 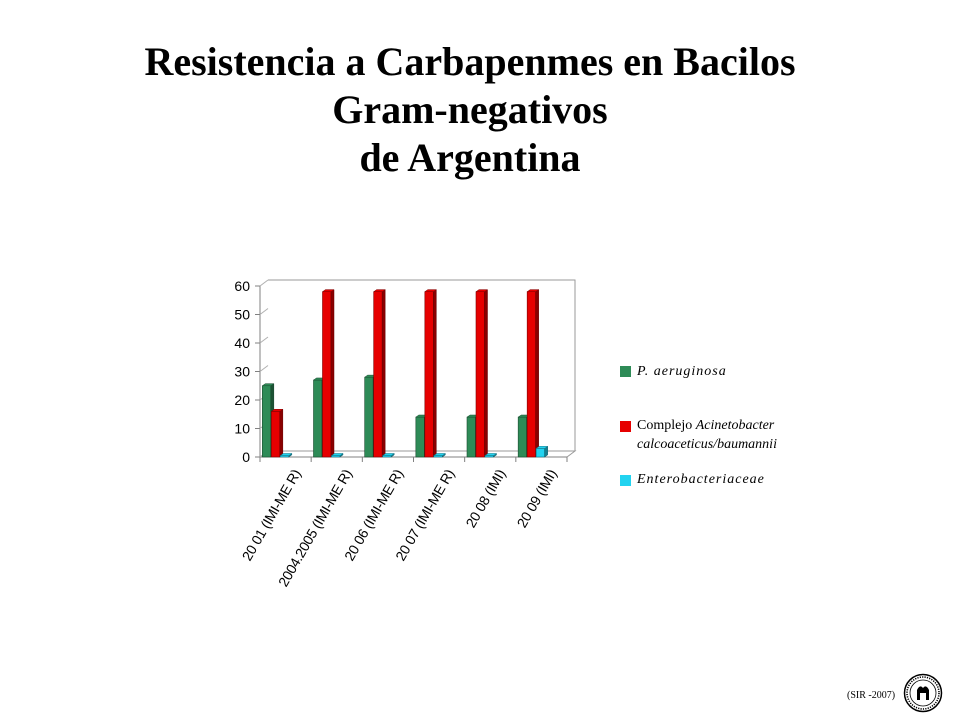 What do you see at coordinates (625, 371) in the screenshot?
I see `legend-swatch-aeruginosa` at bounding box center [625, 371].